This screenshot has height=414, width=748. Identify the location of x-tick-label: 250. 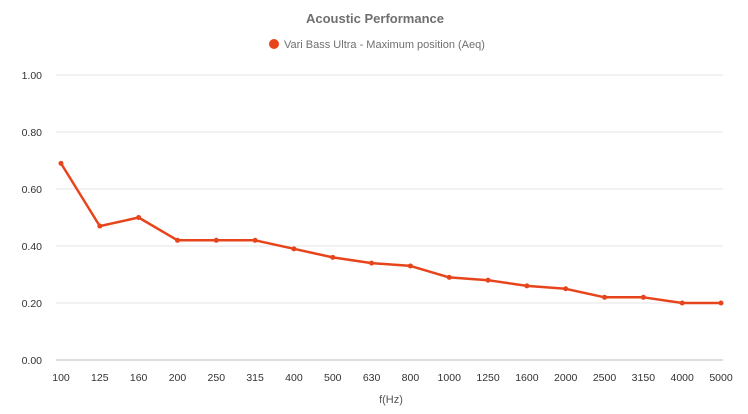
(217, 378).